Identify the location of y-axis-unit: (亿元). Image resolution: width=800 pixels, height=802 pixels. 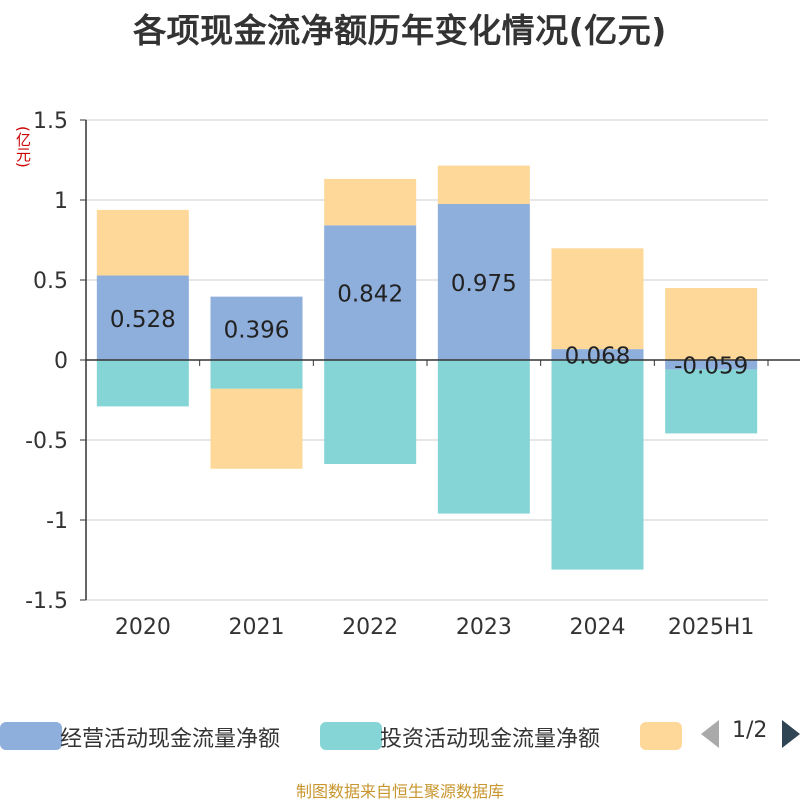
(23, 147).